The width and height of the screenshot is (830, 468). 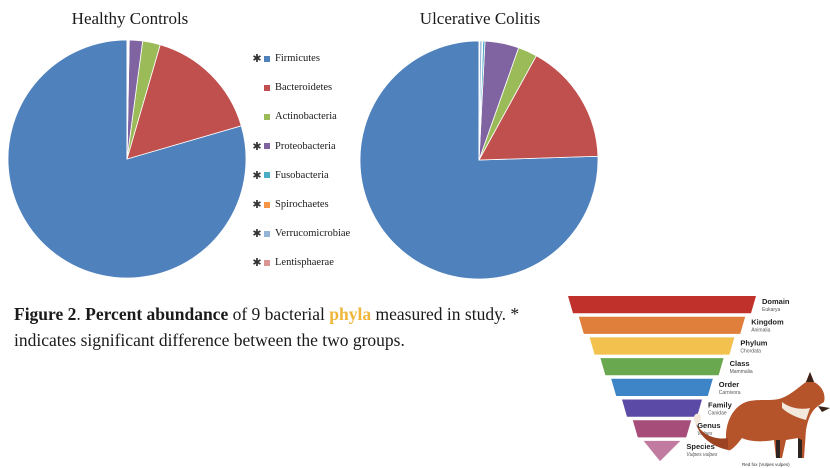 I want to click on legend-item: ✱ Lentisphaerae, so click(x=308, y=262).